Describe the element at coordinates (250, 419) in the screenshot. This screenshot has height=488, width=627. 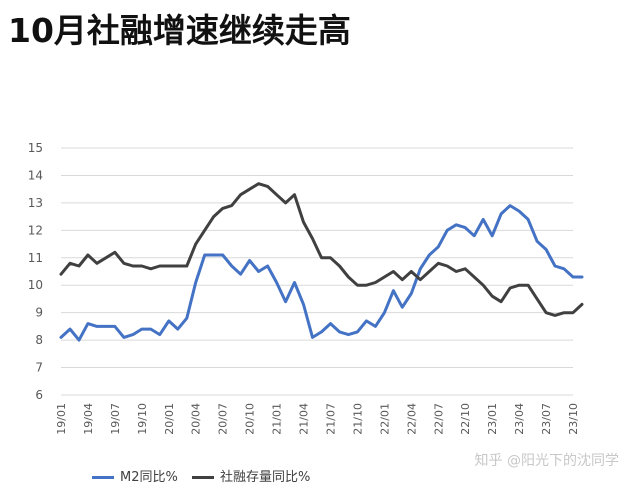
I see `x-tick-label: 20/10` at that location.